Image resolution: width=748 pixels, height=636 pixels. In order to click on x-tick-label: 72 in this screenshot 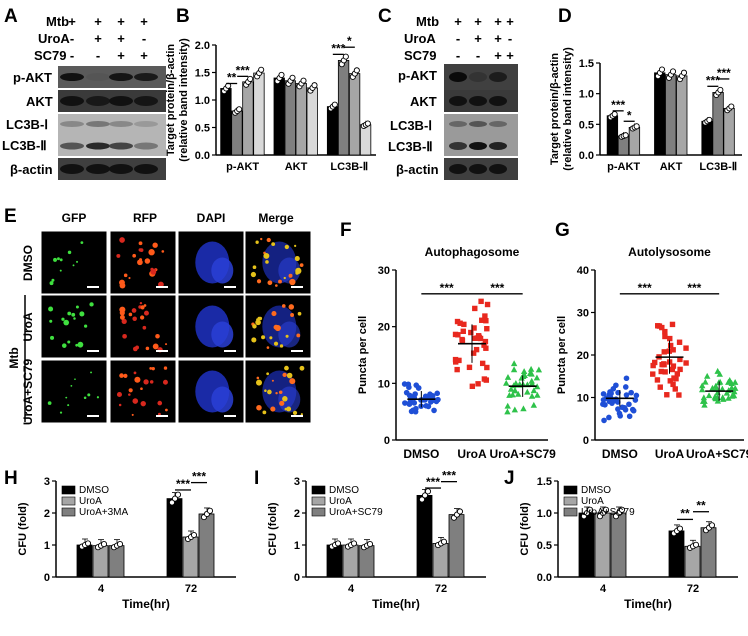, I will do `click(191, 589)`.